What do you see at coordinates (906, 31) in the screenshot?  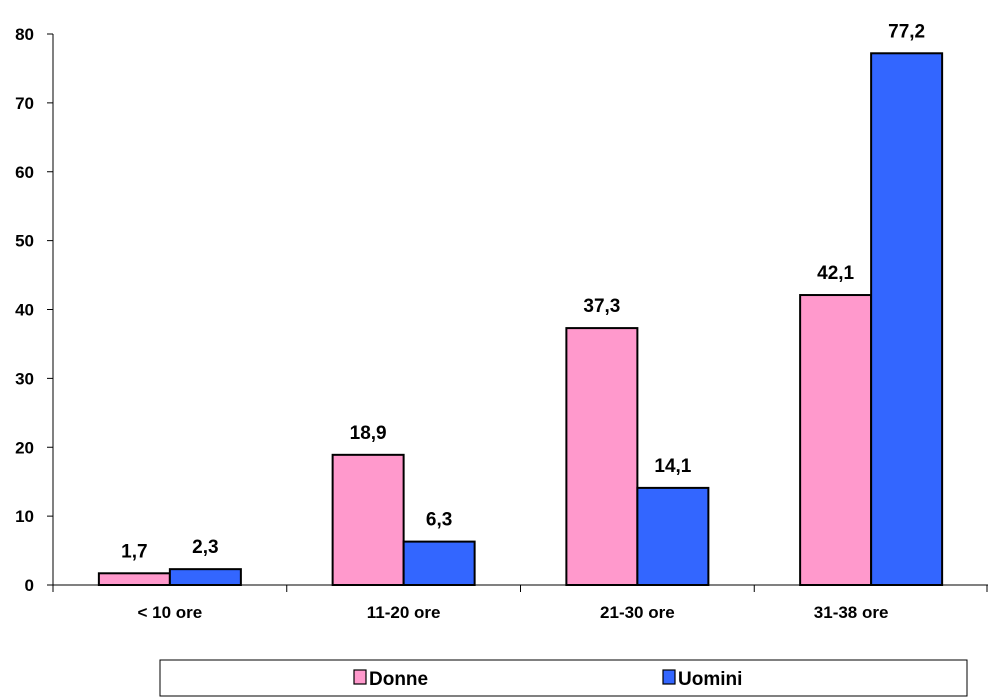 I see `data-label-uomini-3: 77,2` at bounding box center [906, 31].